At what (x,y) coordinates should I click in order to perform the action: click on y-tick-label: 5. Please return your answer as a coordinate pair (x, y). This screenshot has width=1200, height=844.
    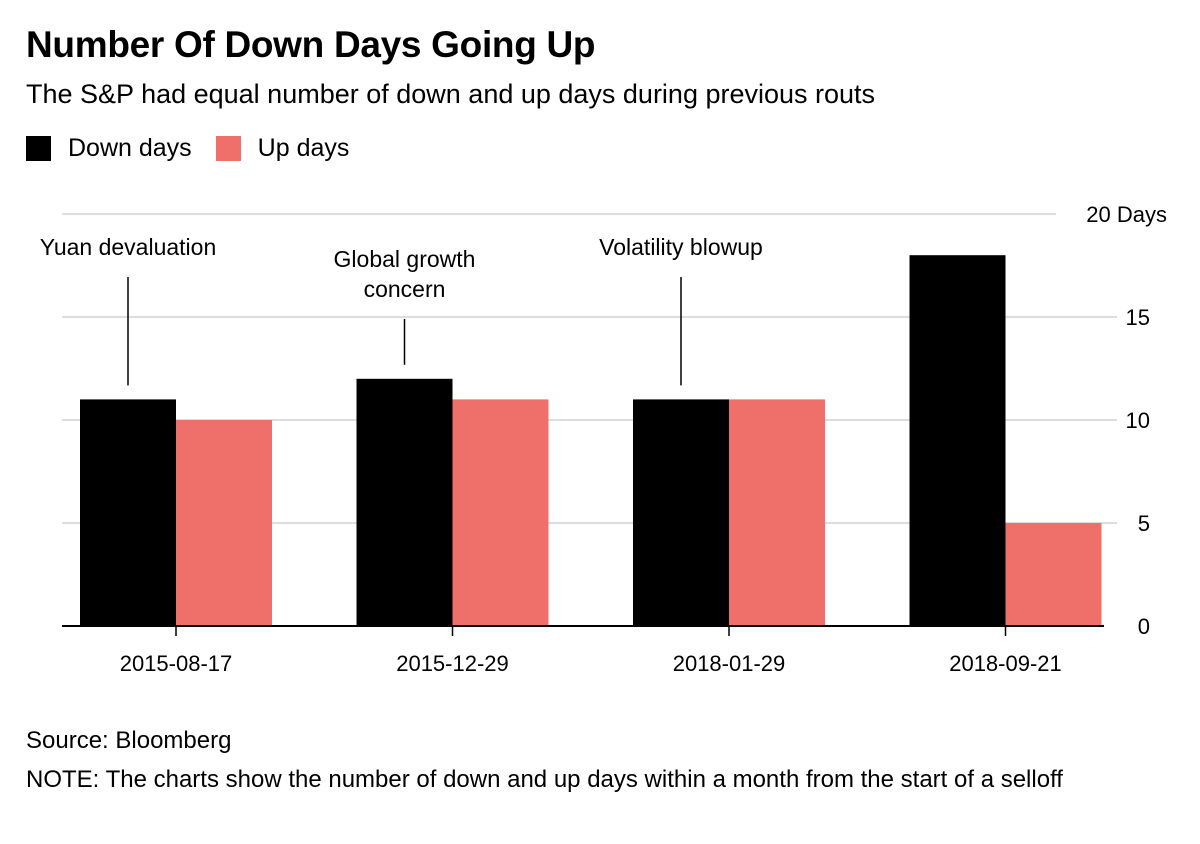
    Looking at the image, I should click on (1144, 523).